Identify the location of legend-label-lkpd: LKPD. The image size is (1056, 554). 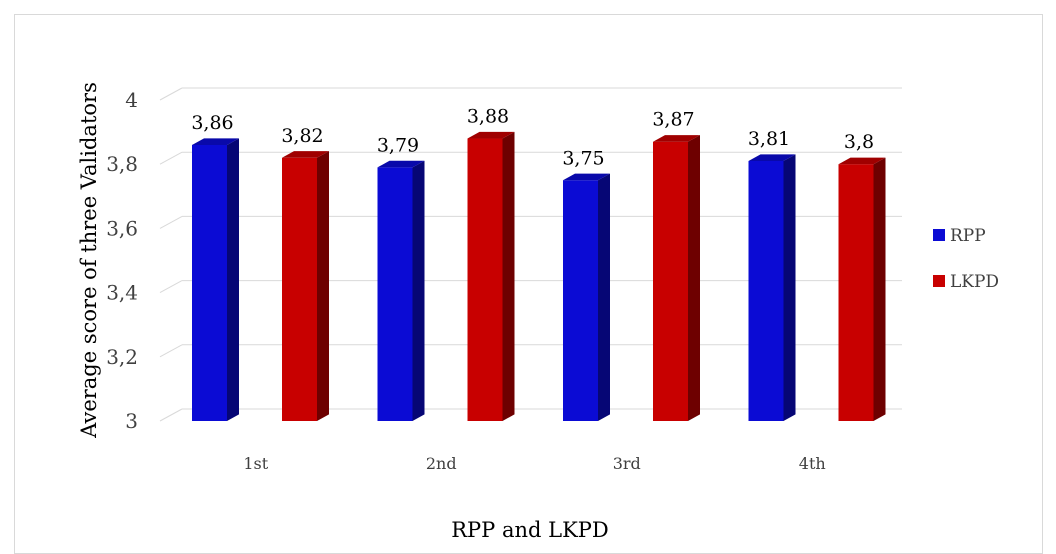
(974, 282).